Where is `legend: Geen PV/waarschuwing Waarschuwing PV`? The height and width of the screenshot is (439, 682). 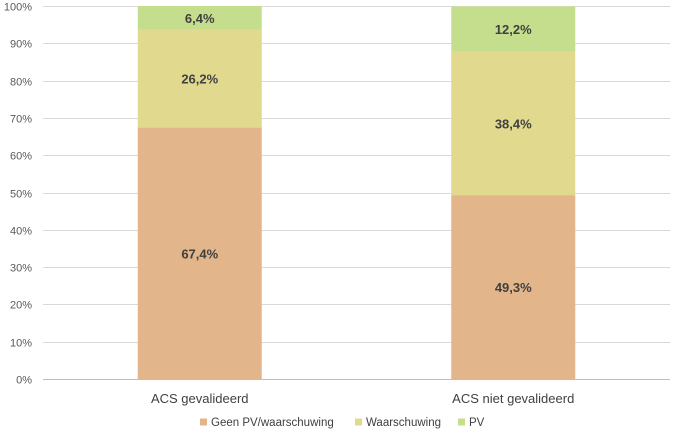
legend: Geen PV/waarschuwing Waarschuwing PV is located at coordinates (342, 423).